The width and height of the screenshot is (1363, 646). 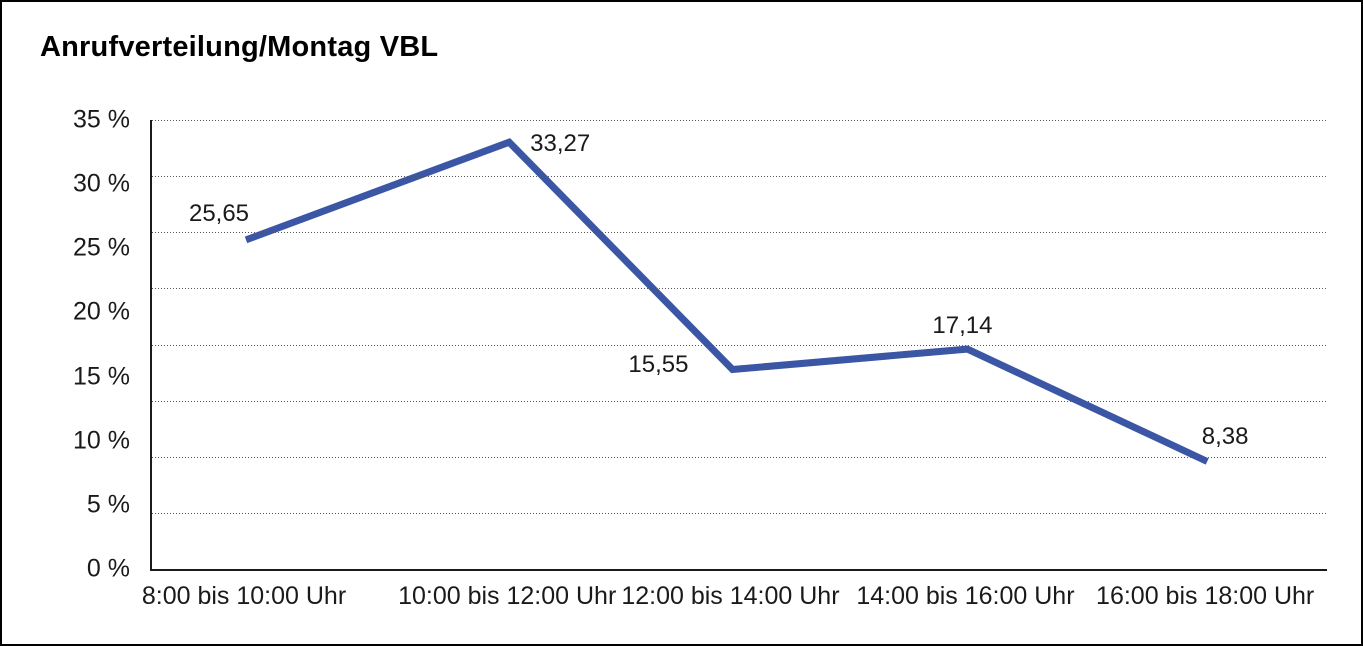 I want to click on point-value-label: 17,14, so click(x=962, y=326).